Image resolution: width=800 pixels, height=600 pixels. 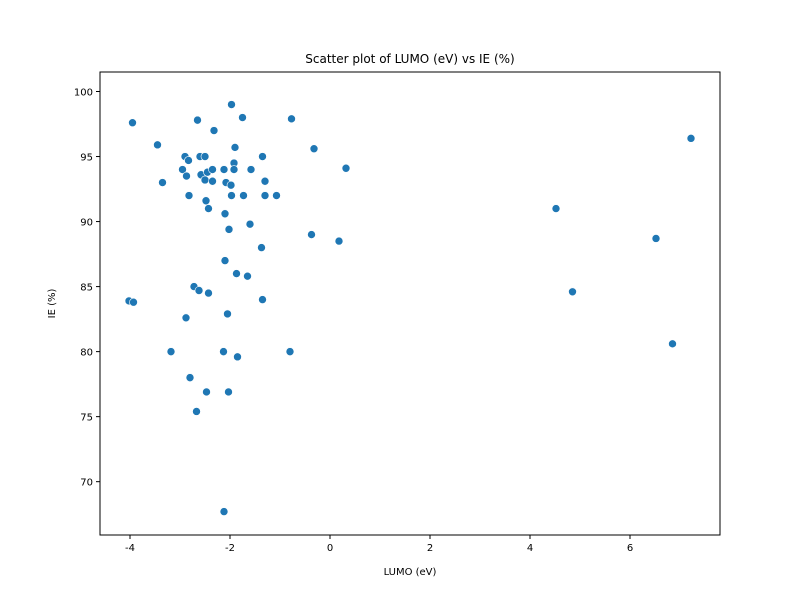 What do you see at coordinates (410, 572) in the screenshot?
I see `x-axis-label: LUMO (eV)` at bounding box center [410, 572].